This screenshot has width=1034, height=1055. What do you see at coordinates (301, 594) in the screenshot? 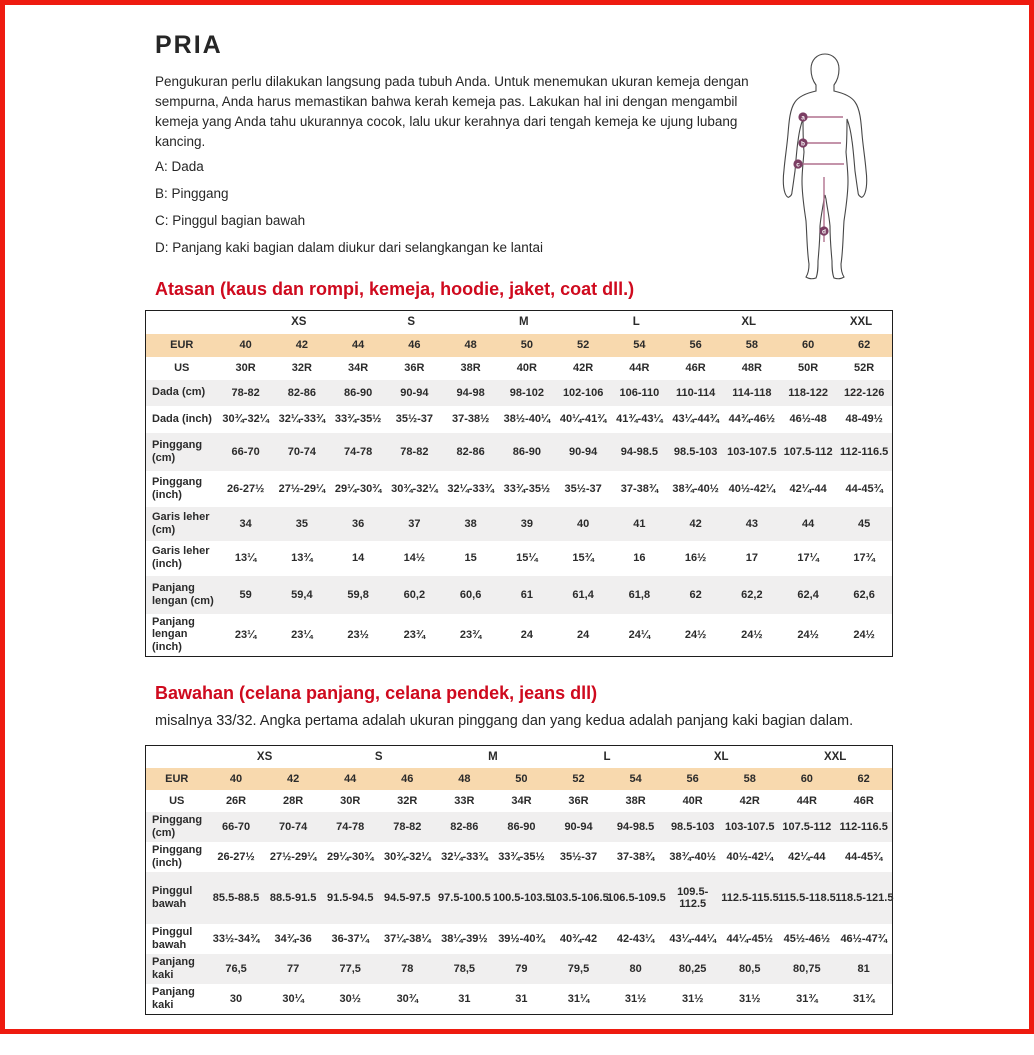
I see `size-value: 59,4` at bounding box center [301, 594].